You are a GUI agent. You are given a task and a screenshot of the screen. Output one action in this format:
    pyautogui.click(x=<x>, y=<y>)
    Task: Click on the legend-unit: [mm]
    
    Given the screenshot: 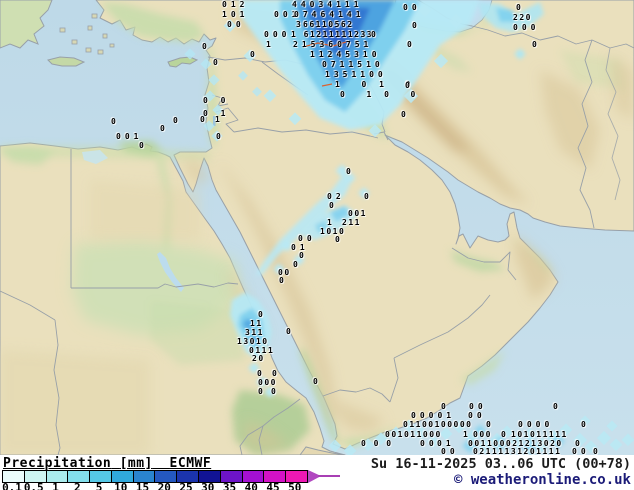 What is the action you would take?
    pyautogui.click(x=136, y=463)
    